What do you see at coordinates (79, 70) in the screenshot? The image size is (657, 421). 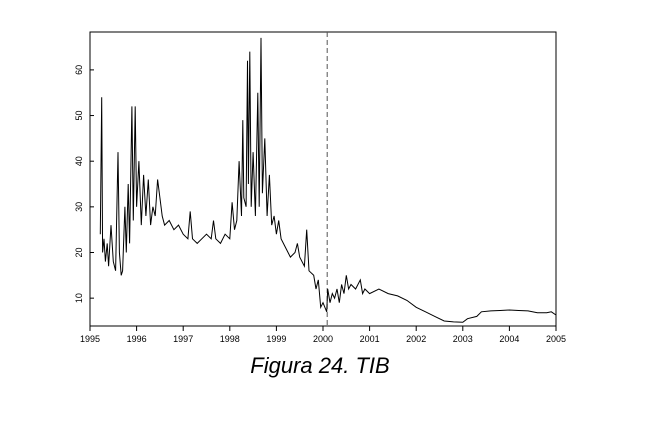 I see `y-tick-label: 60` at bounding box center [79, 70].